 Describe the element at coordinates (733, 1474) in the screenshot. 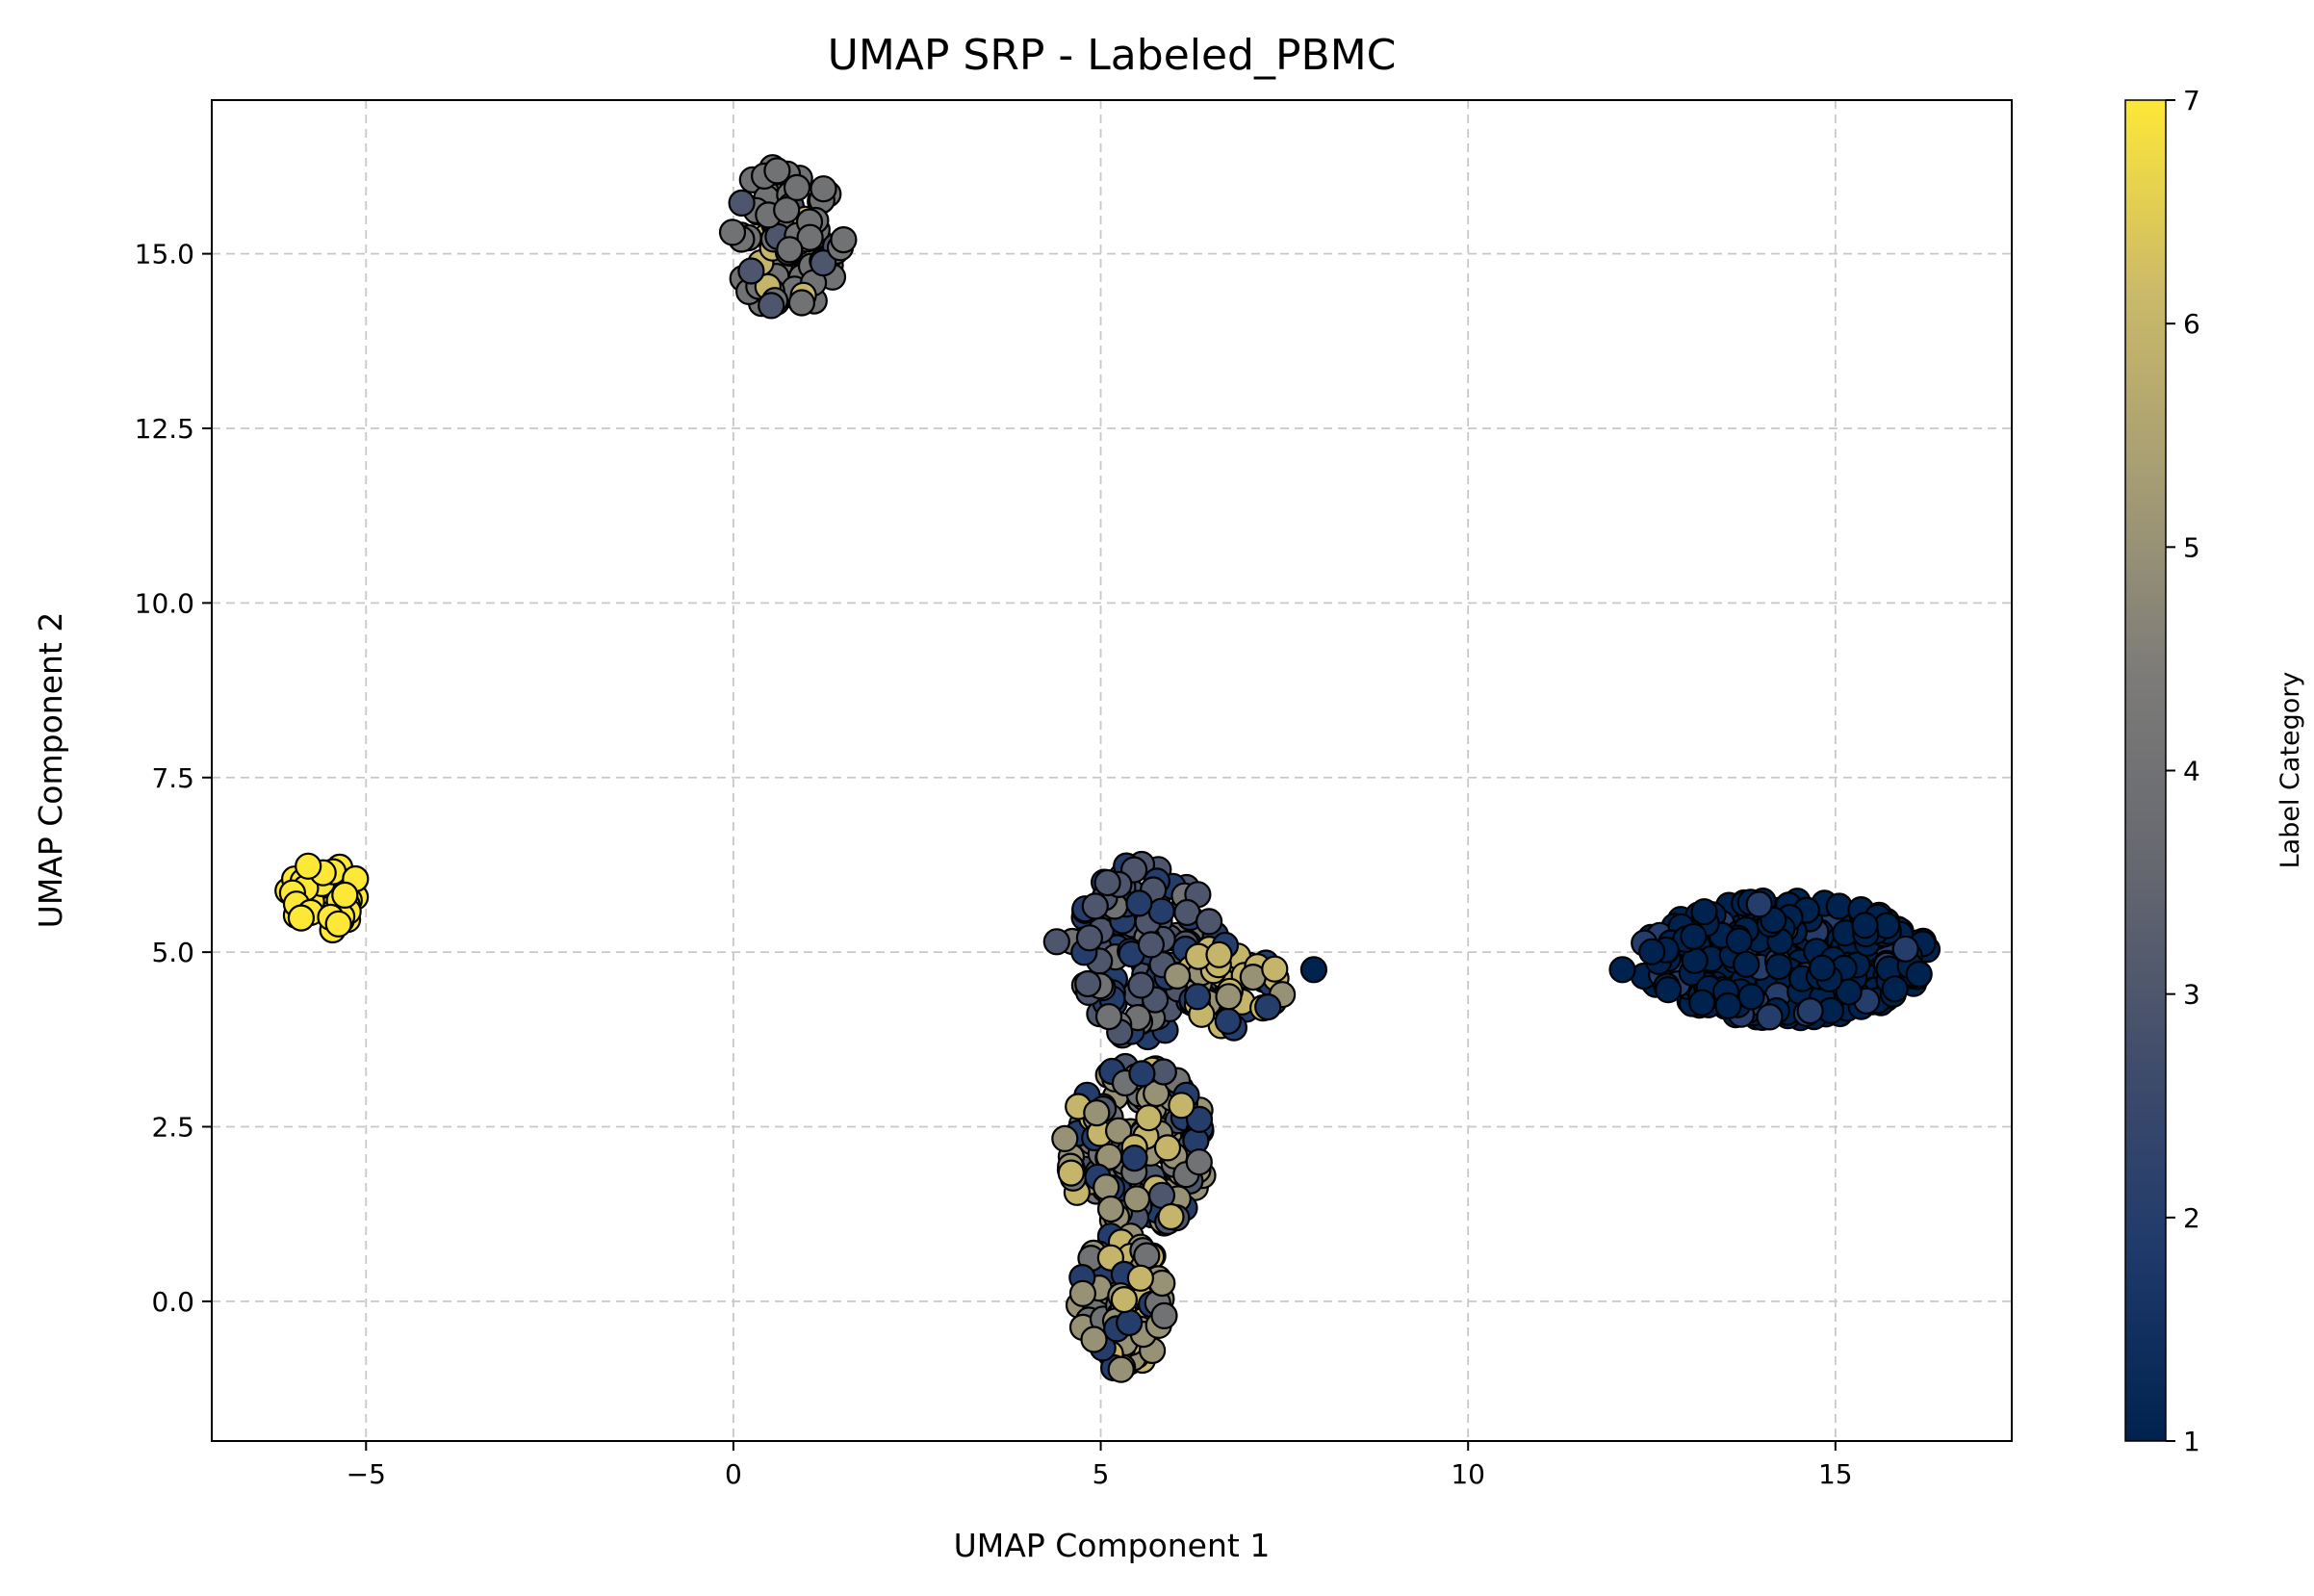

I see `x-tick-label: 0` at that location.